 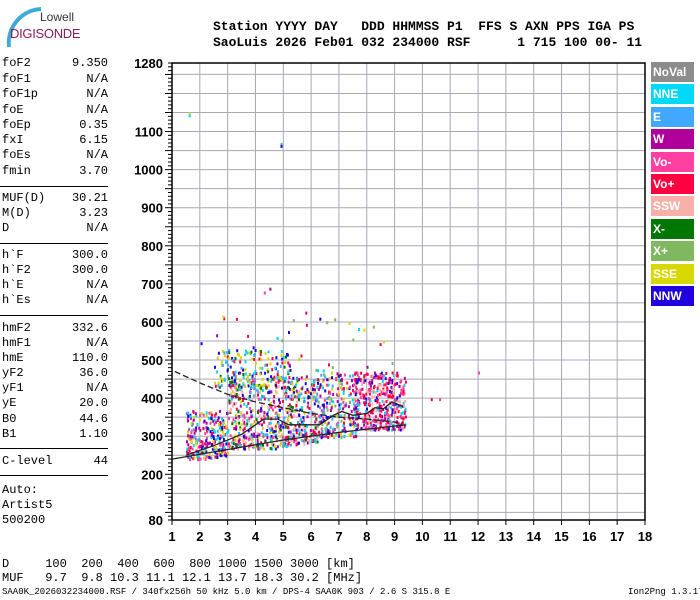 What do you see at coordinates (24, 27) in the screenshot?
I see `digisonde-logo-arc` at bounding box center [24, 27].